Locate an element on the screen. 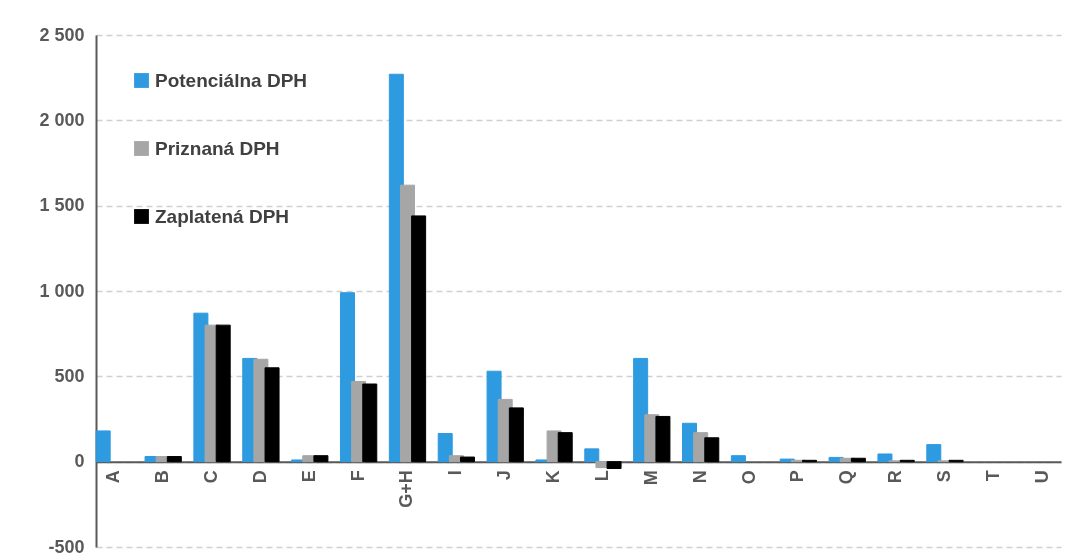 The width and height of the screenshot is (1078, 554). x-tick-label: M is located at coordinates (650, 478).